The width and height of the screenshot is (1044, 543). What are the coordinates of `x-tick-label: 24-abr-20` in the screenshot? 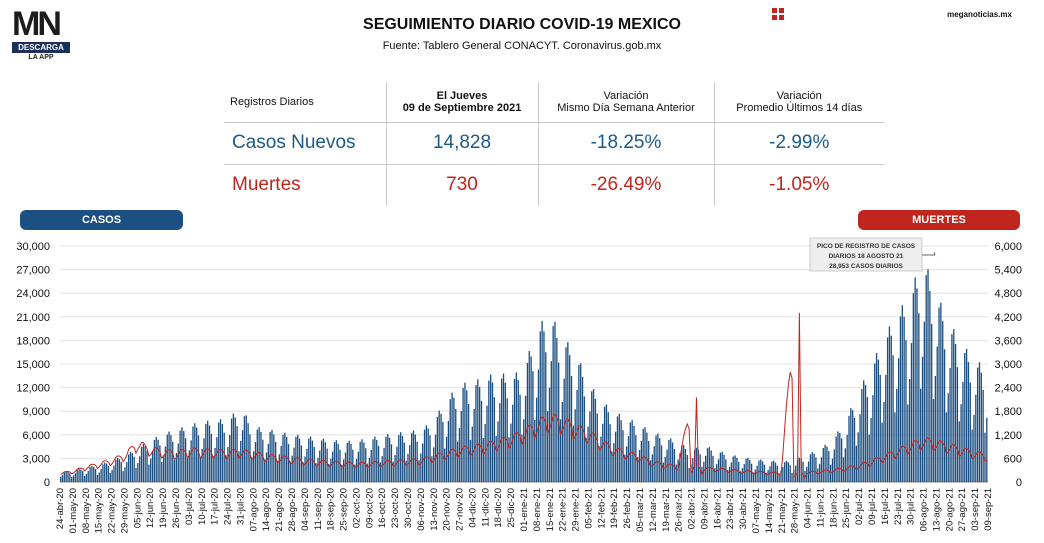 It's located at (60, 508).